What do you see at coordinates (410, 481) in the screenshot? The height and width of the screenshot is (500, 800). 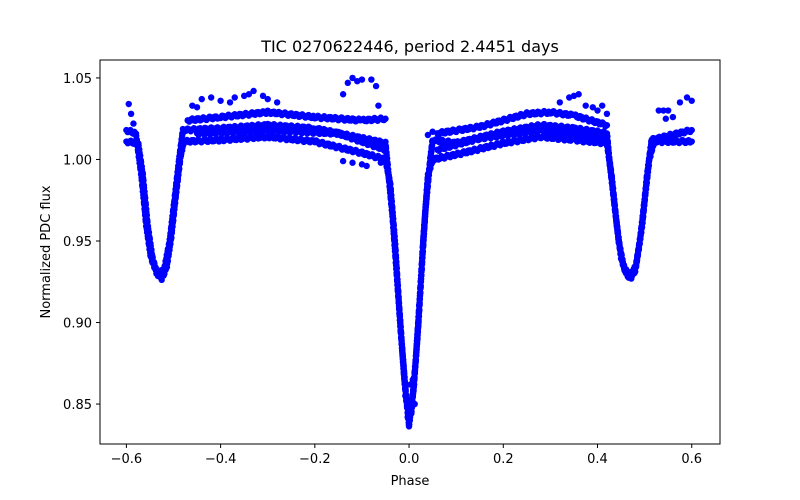 I see `x-axis-label: Phase` at bounding box center [410, 481].